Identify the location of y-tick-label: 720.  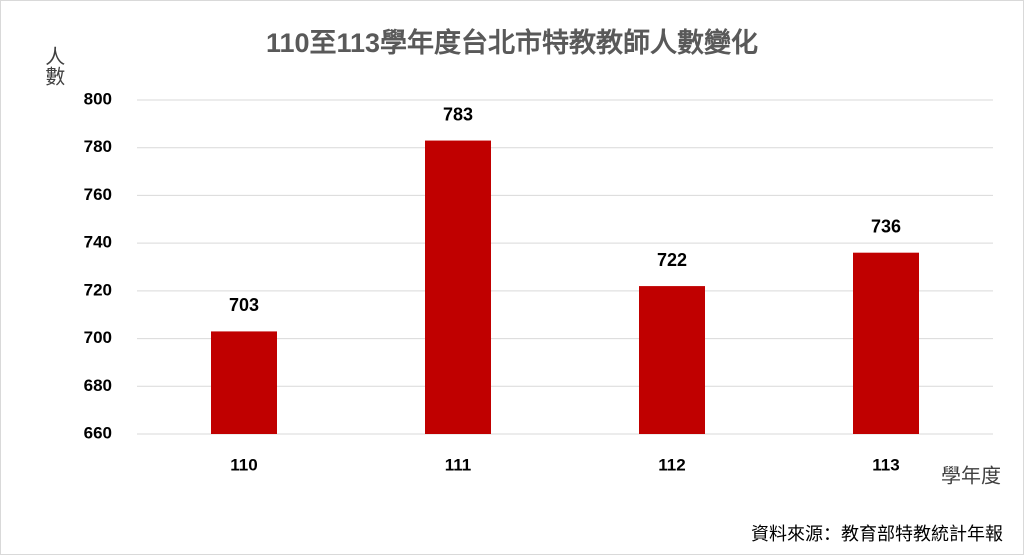
(98, 289).